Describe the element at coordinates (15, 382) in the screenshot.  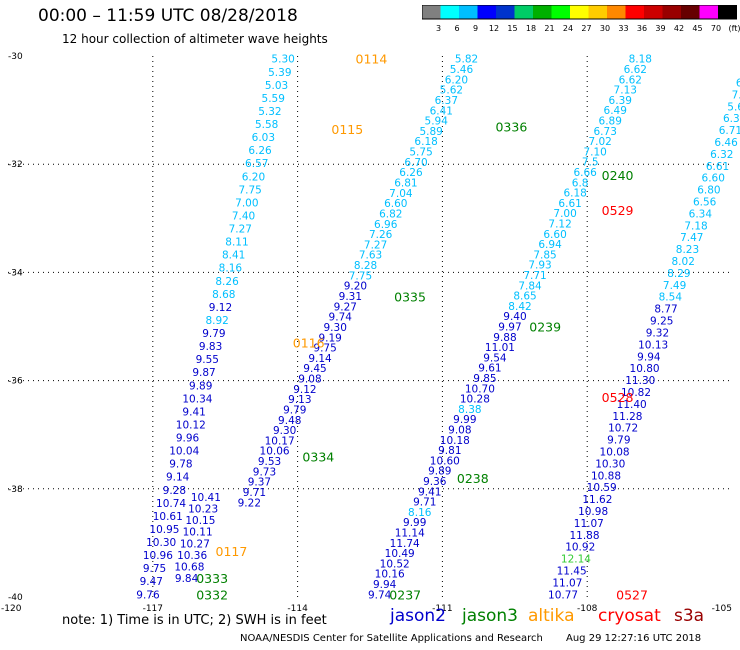
I see `latitude-label: -36` at that location.